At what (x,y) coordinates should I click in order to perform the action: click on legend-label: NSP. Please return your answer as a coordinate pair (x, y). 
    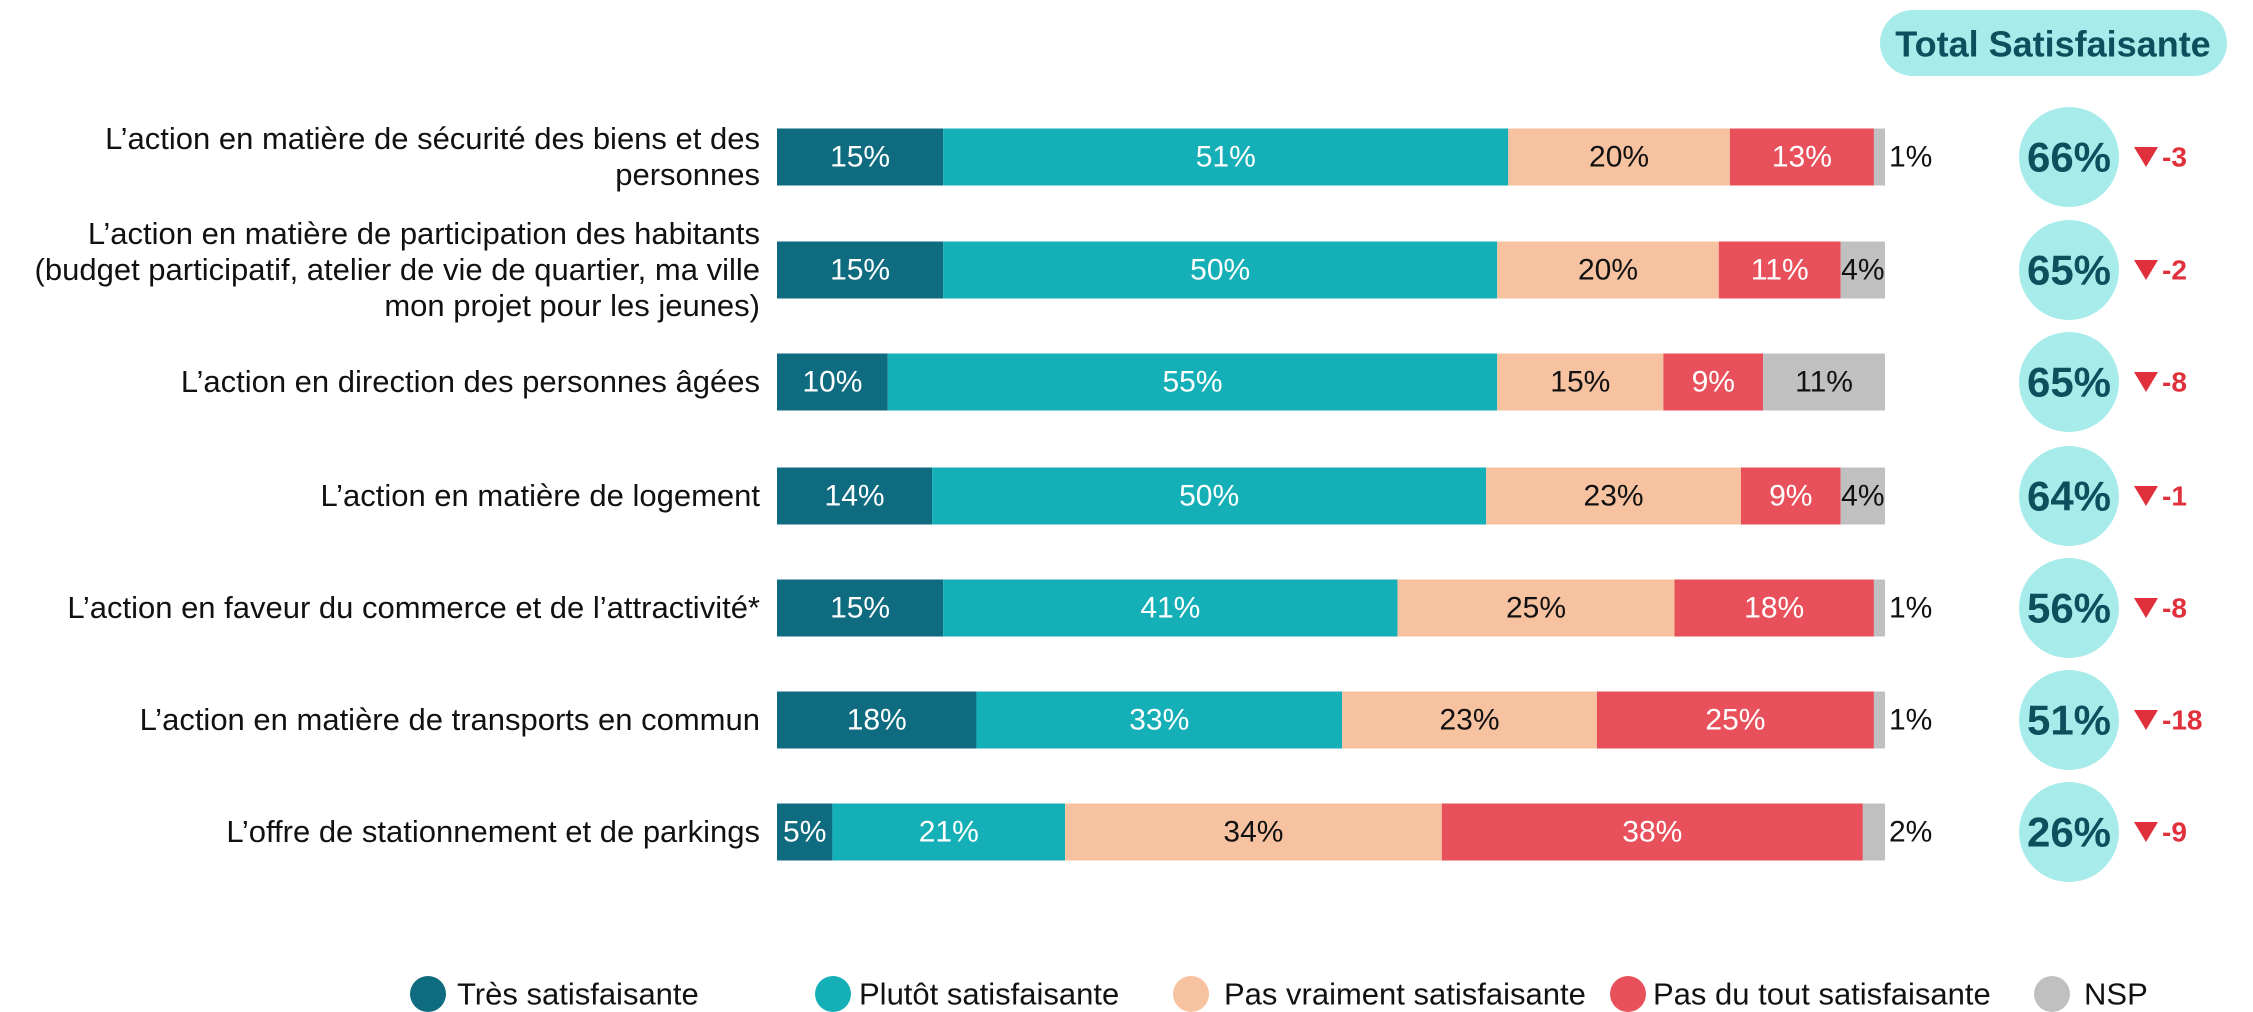
    Looking at the image, I should click on (2116, 994).